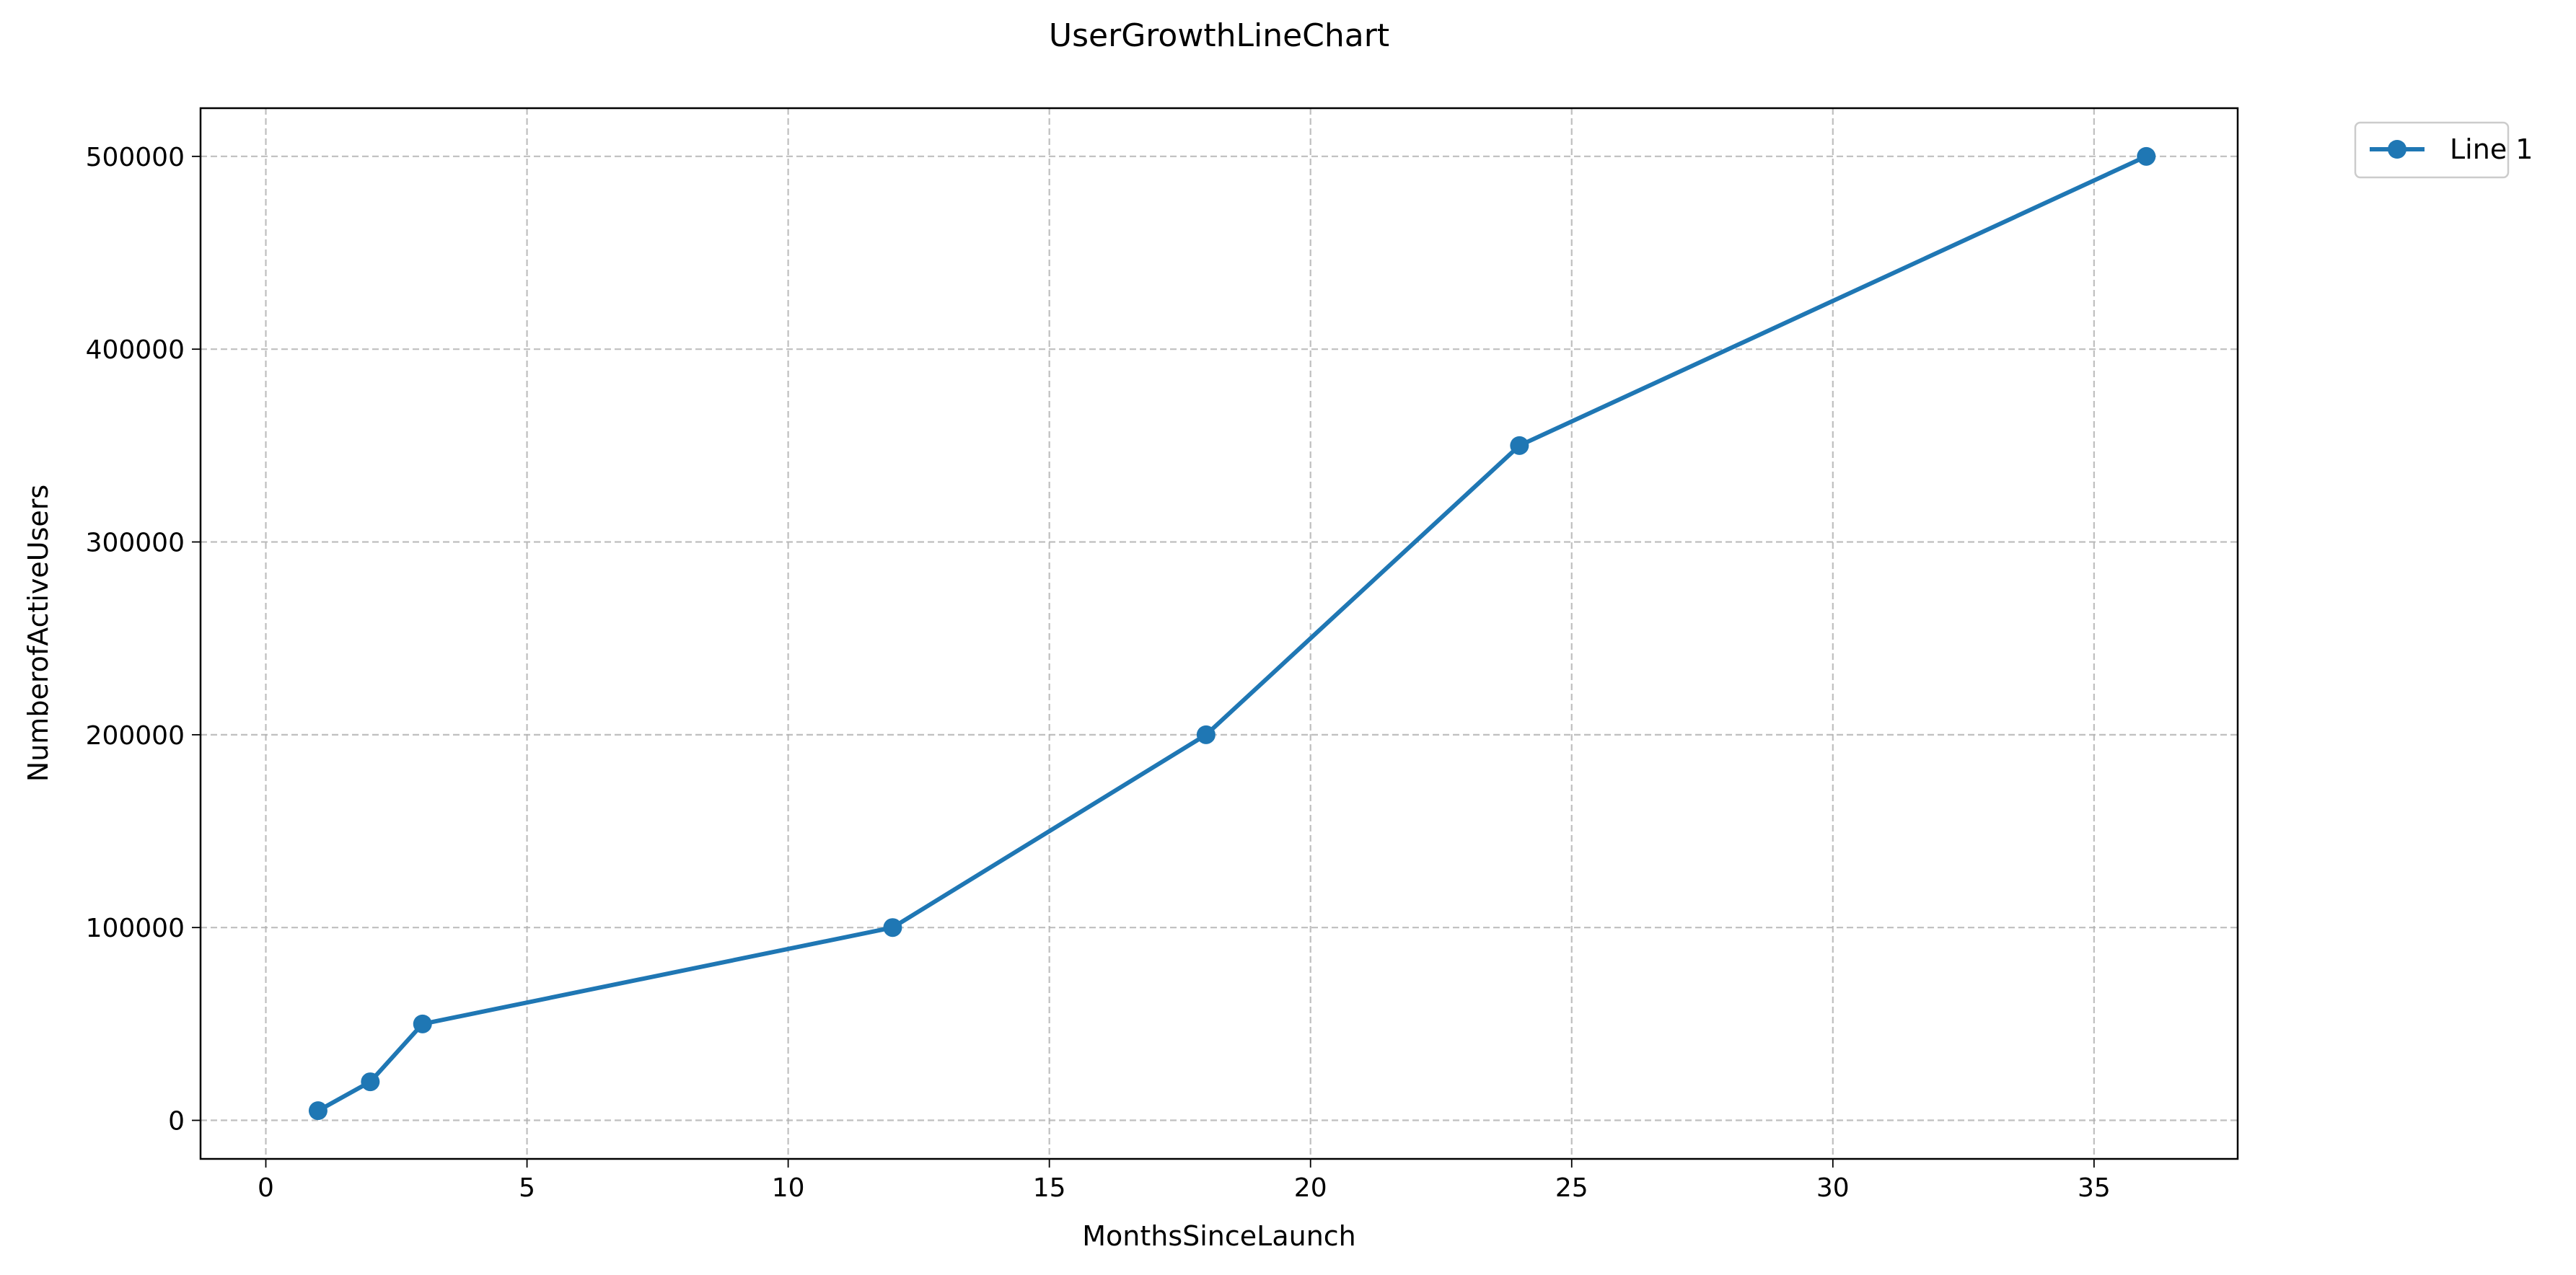  I want to click on y-tick-label: 100000, so click(135, 928).